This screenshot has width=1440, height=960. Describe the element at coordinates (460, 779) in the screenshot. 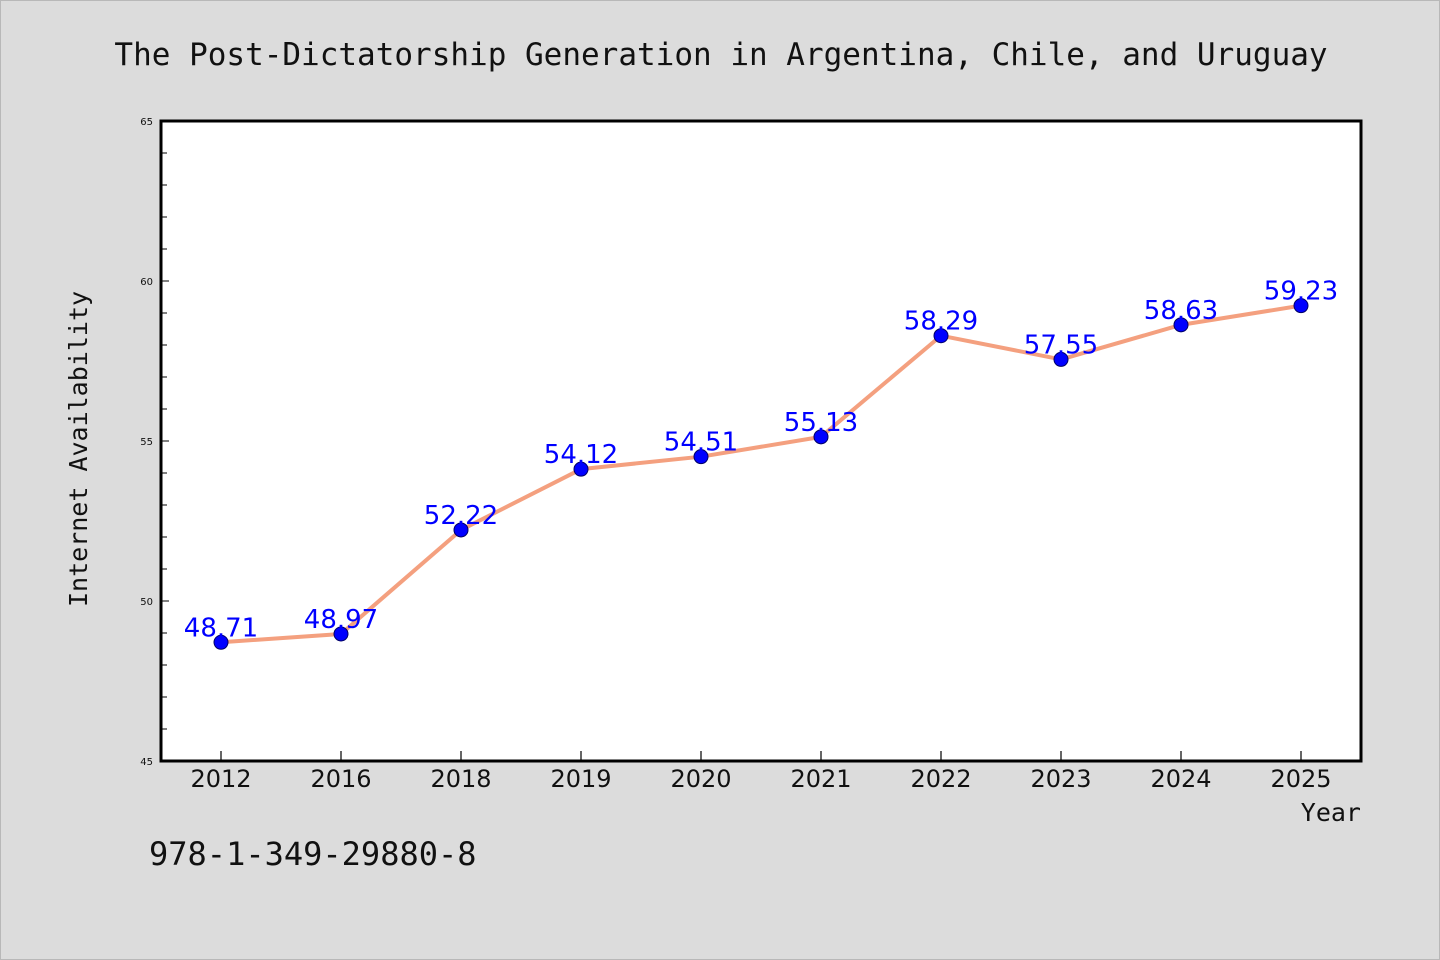

I see `x-tick-label: 2018` at that location.